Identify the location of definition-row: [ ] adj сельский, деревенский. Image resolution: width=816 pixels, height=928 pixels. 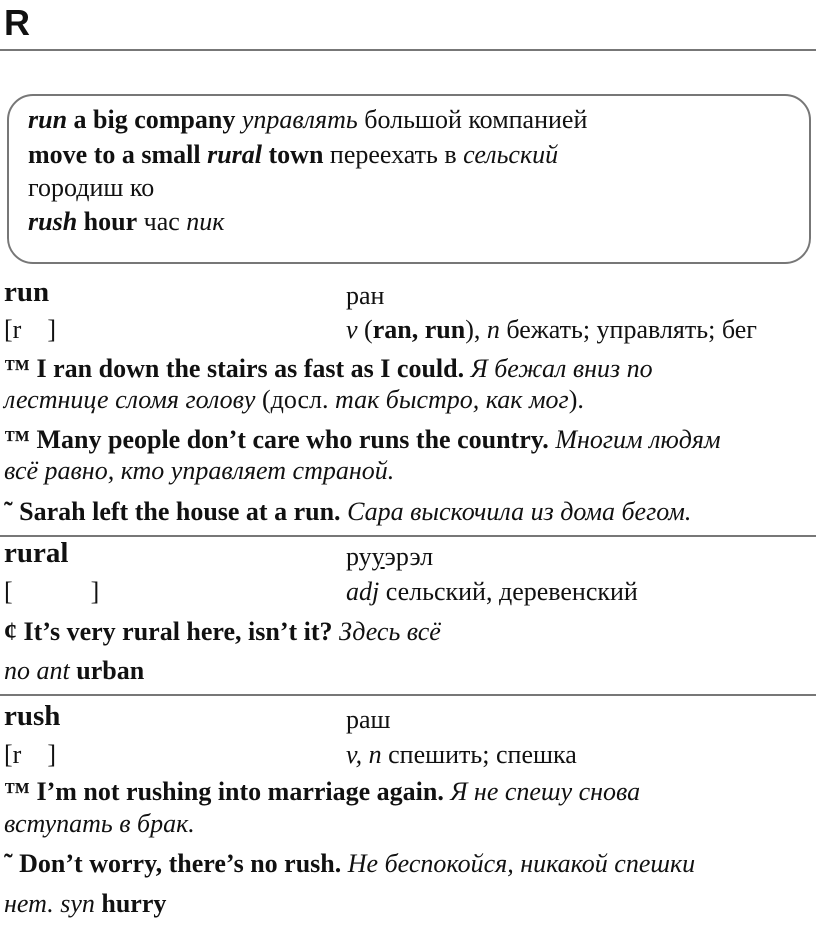
(321, 592).